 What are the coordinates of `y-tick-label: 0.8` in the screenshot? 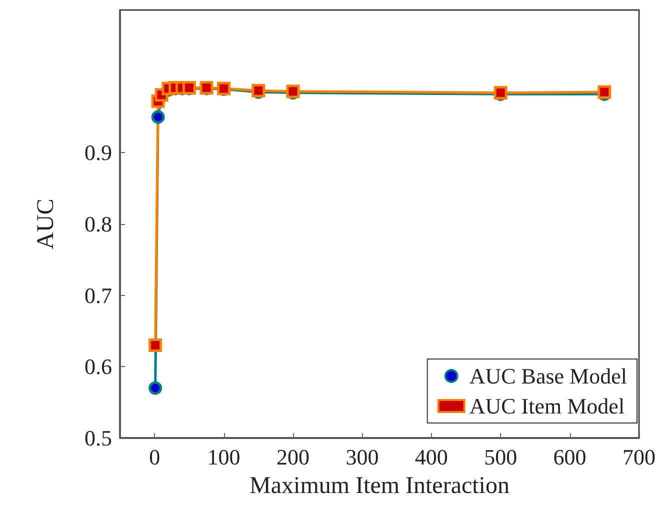 It's located at (98, 224).